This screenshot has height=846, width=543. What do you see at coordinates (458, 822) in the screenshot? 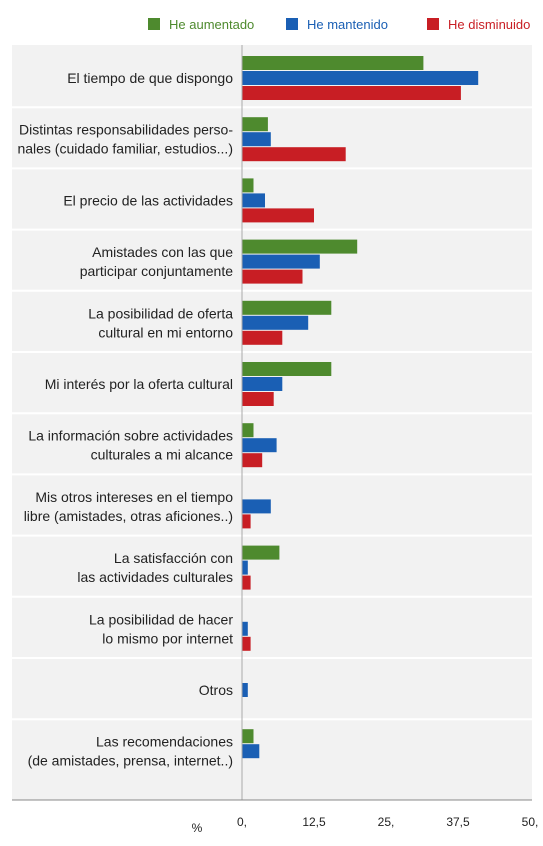
I see `x-tick-label: 37,5` at bounding box center [458, 822].